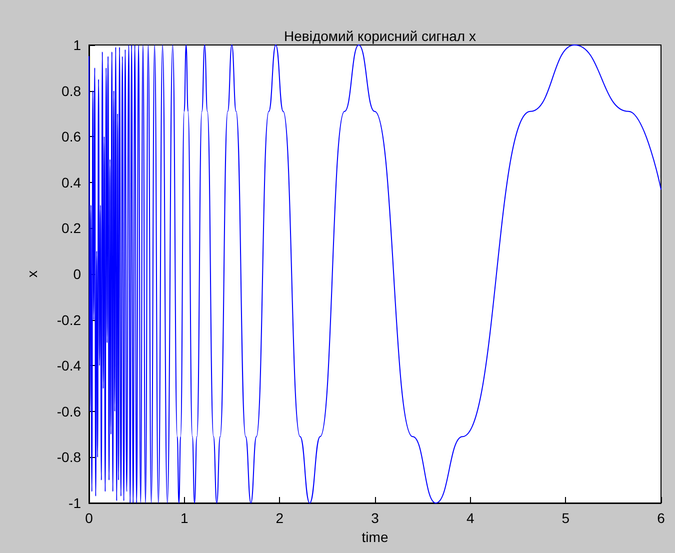 The width and height of the screenshot is (675, 553). I want to click on y-tick-label: -0.4, so click(69, 366).